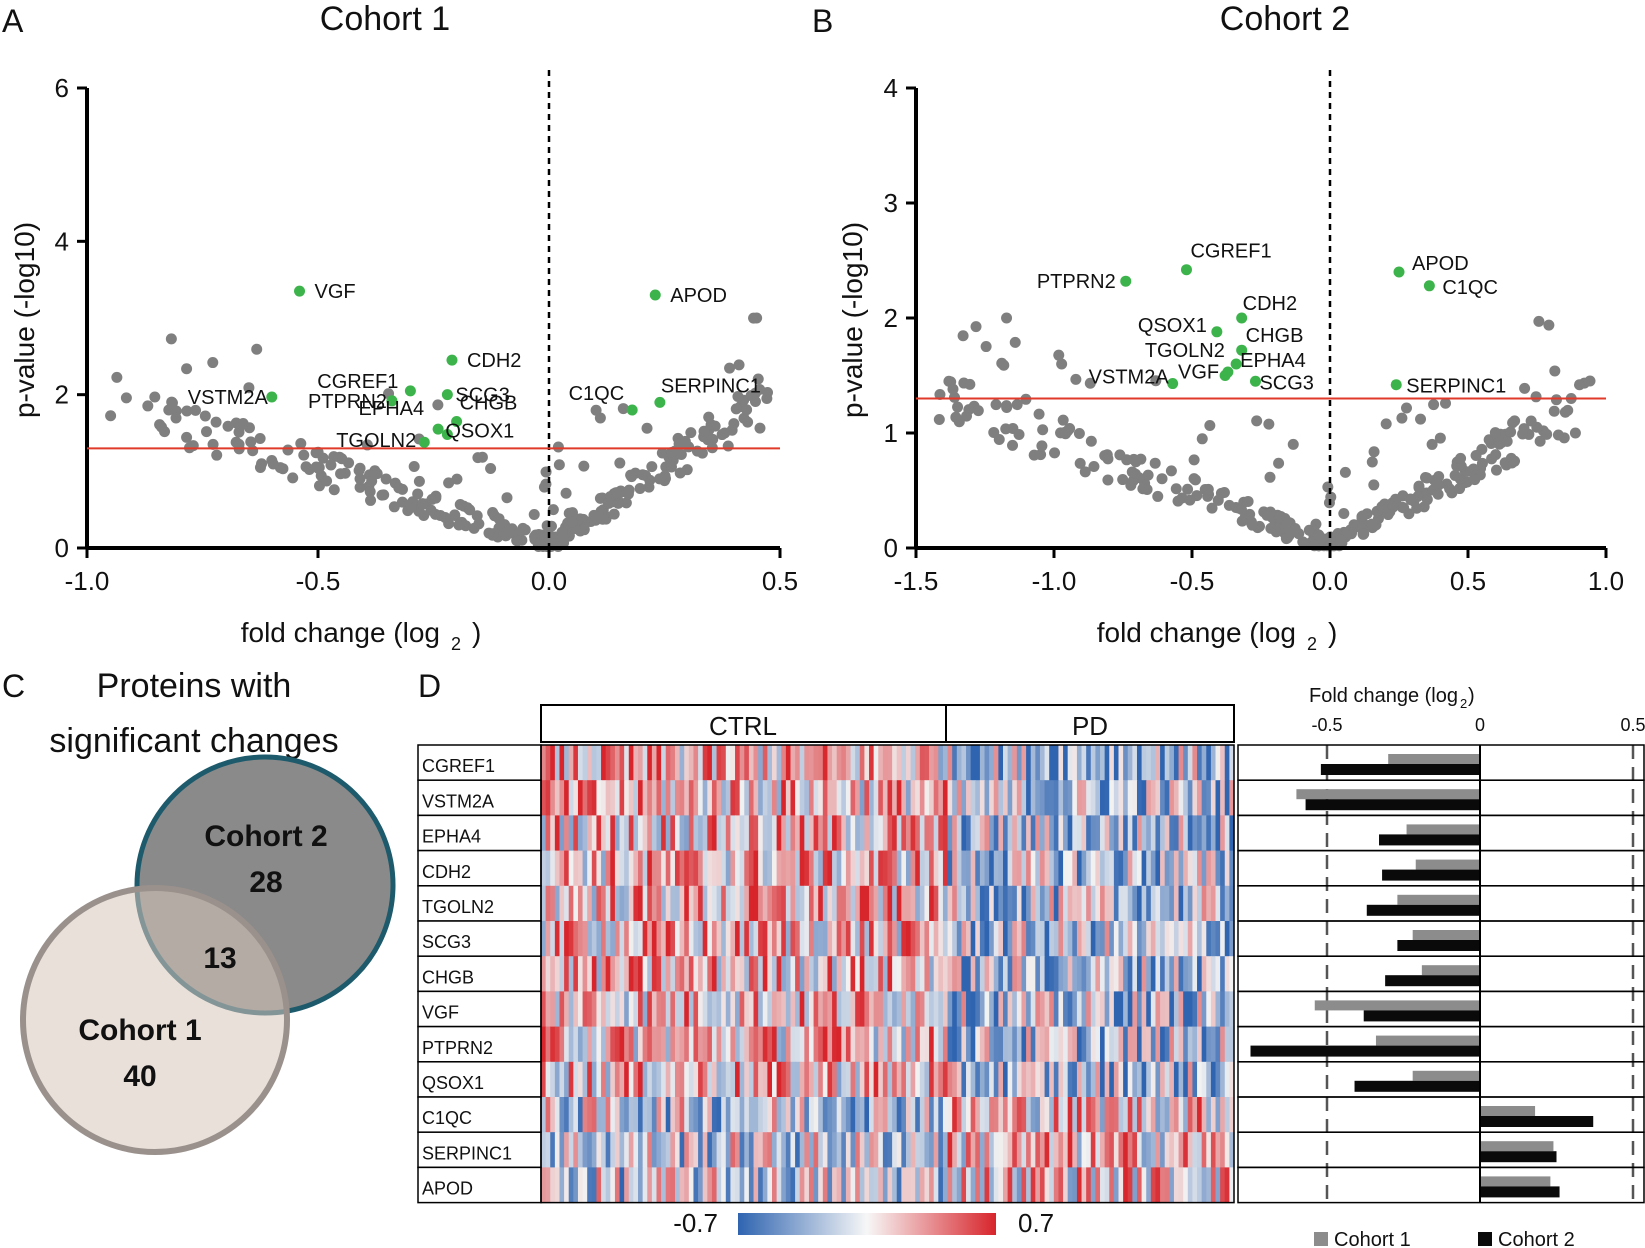  I want to click on bar-cohort1, so click(1515, 1181).